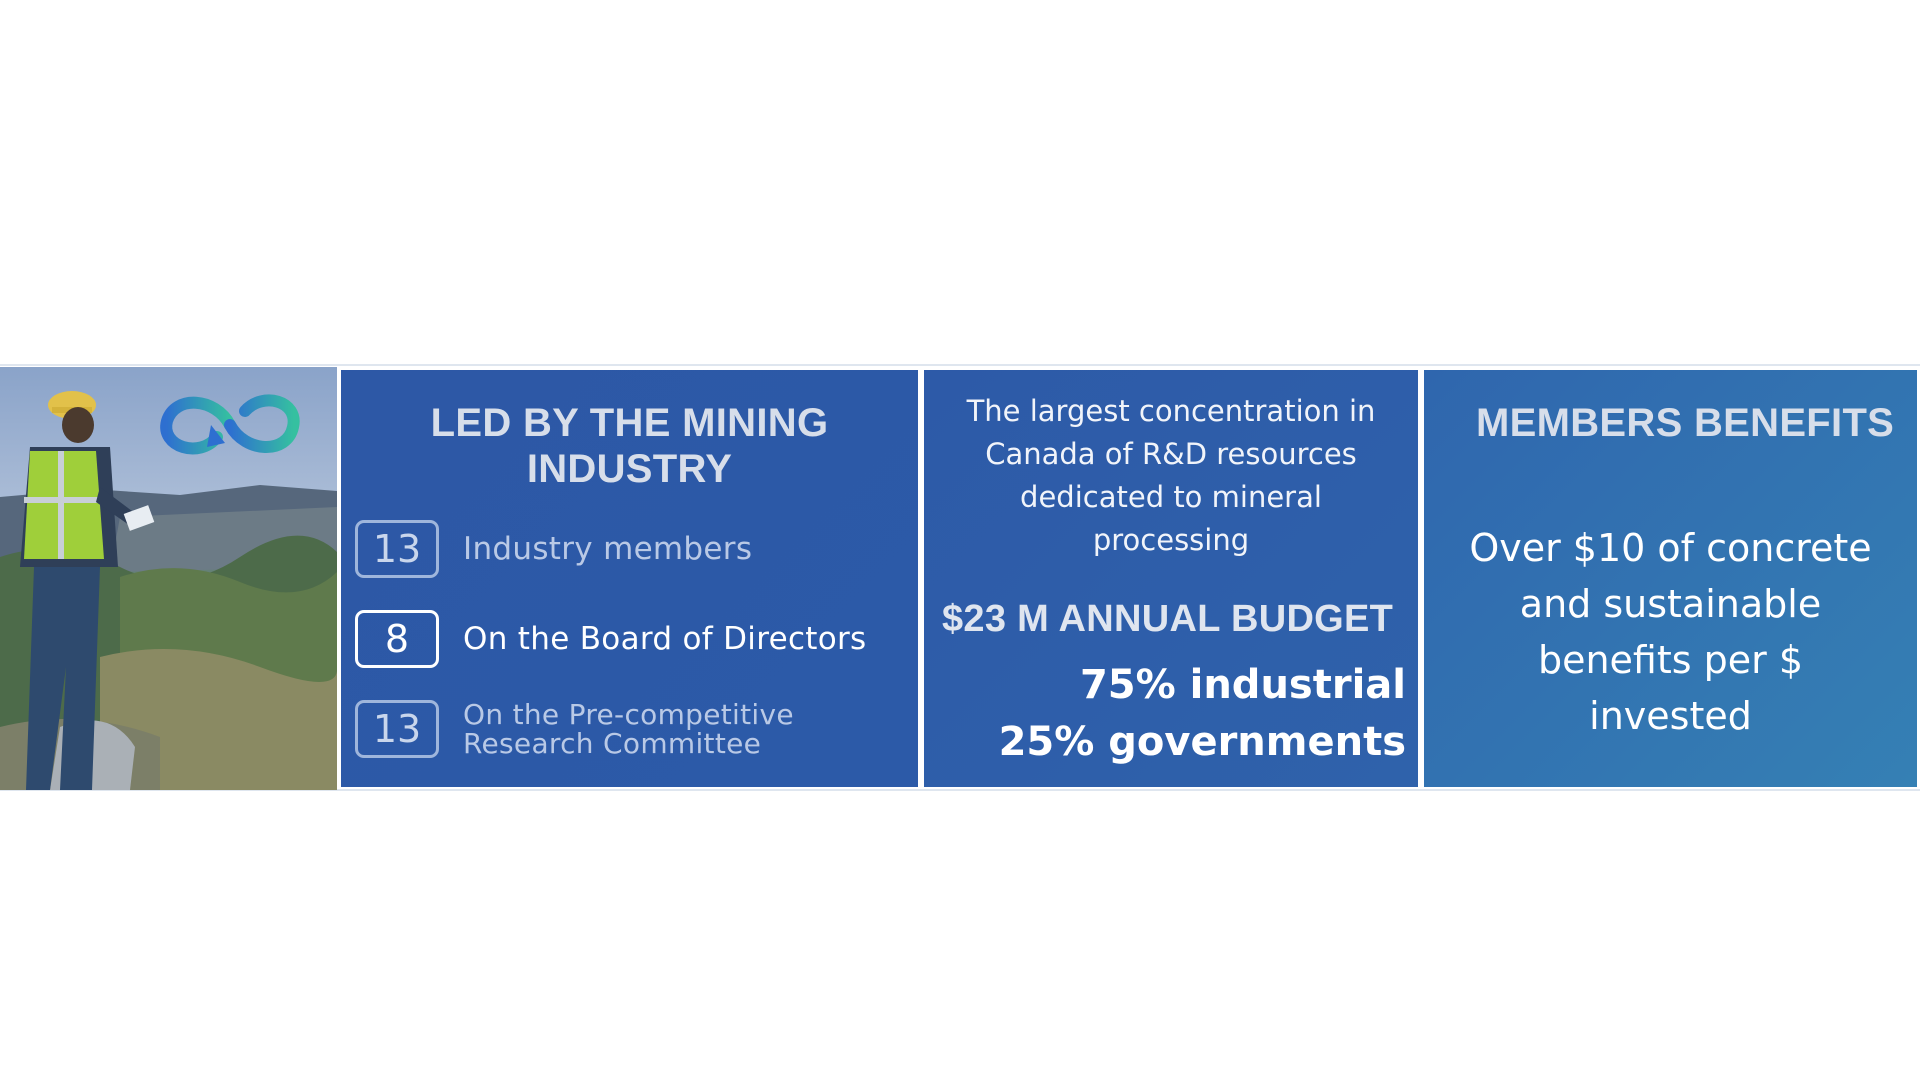 This screenshot has height=1080, width=1920. I want to click on stat-industry-members: 13 Industry members, so click(553, 549).